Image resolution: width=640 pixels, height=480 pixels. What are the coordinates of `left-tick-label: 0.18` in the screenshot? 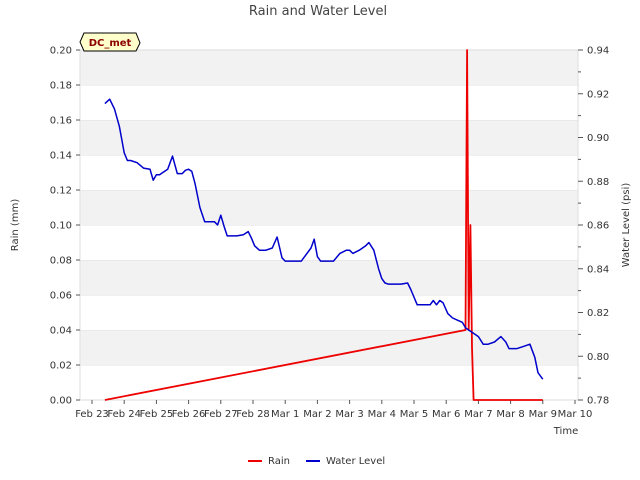 It's located at (61, 86).